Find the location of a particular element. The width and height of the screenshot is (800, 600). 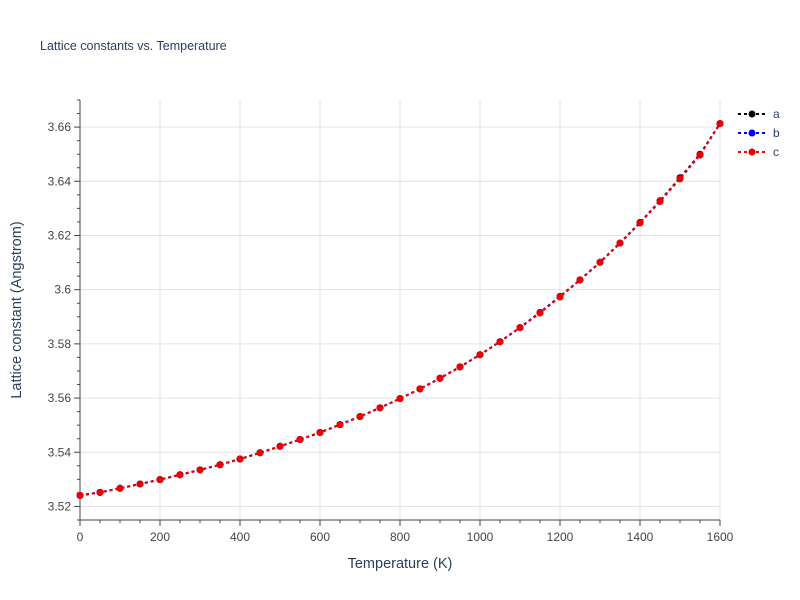

y-tick-label: 3.54 is located at coordinates (60, 452).